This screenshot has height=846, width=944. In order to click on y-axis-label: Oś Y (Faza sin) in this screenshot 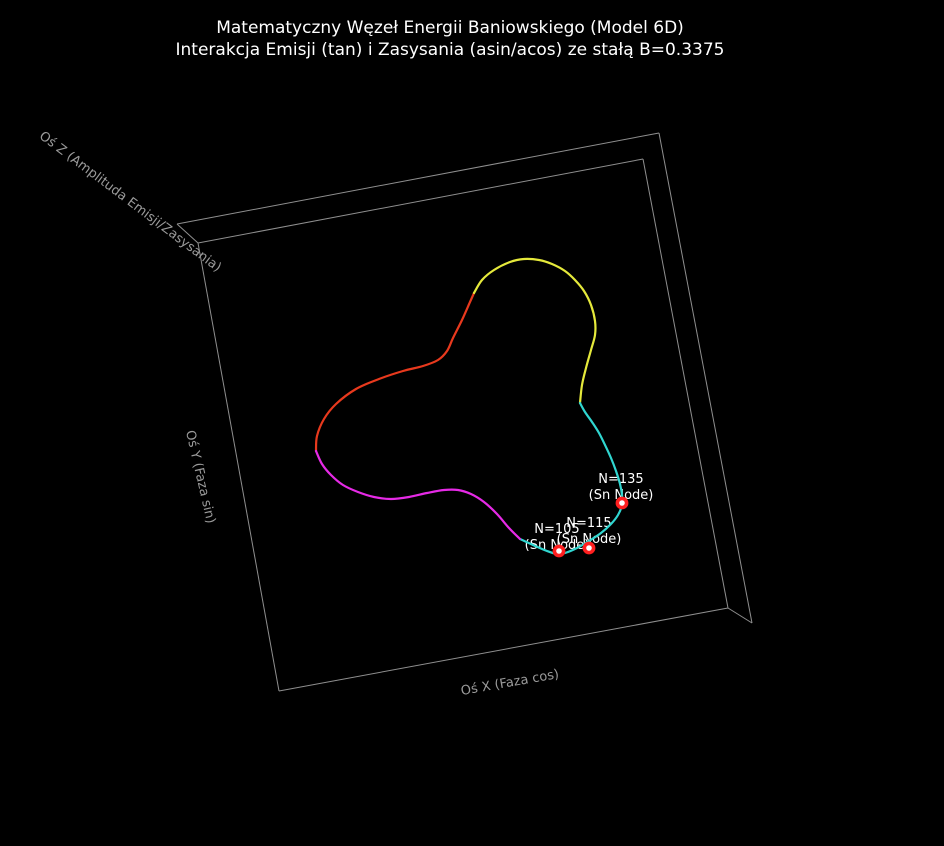, I will do `click(200, 477)`.